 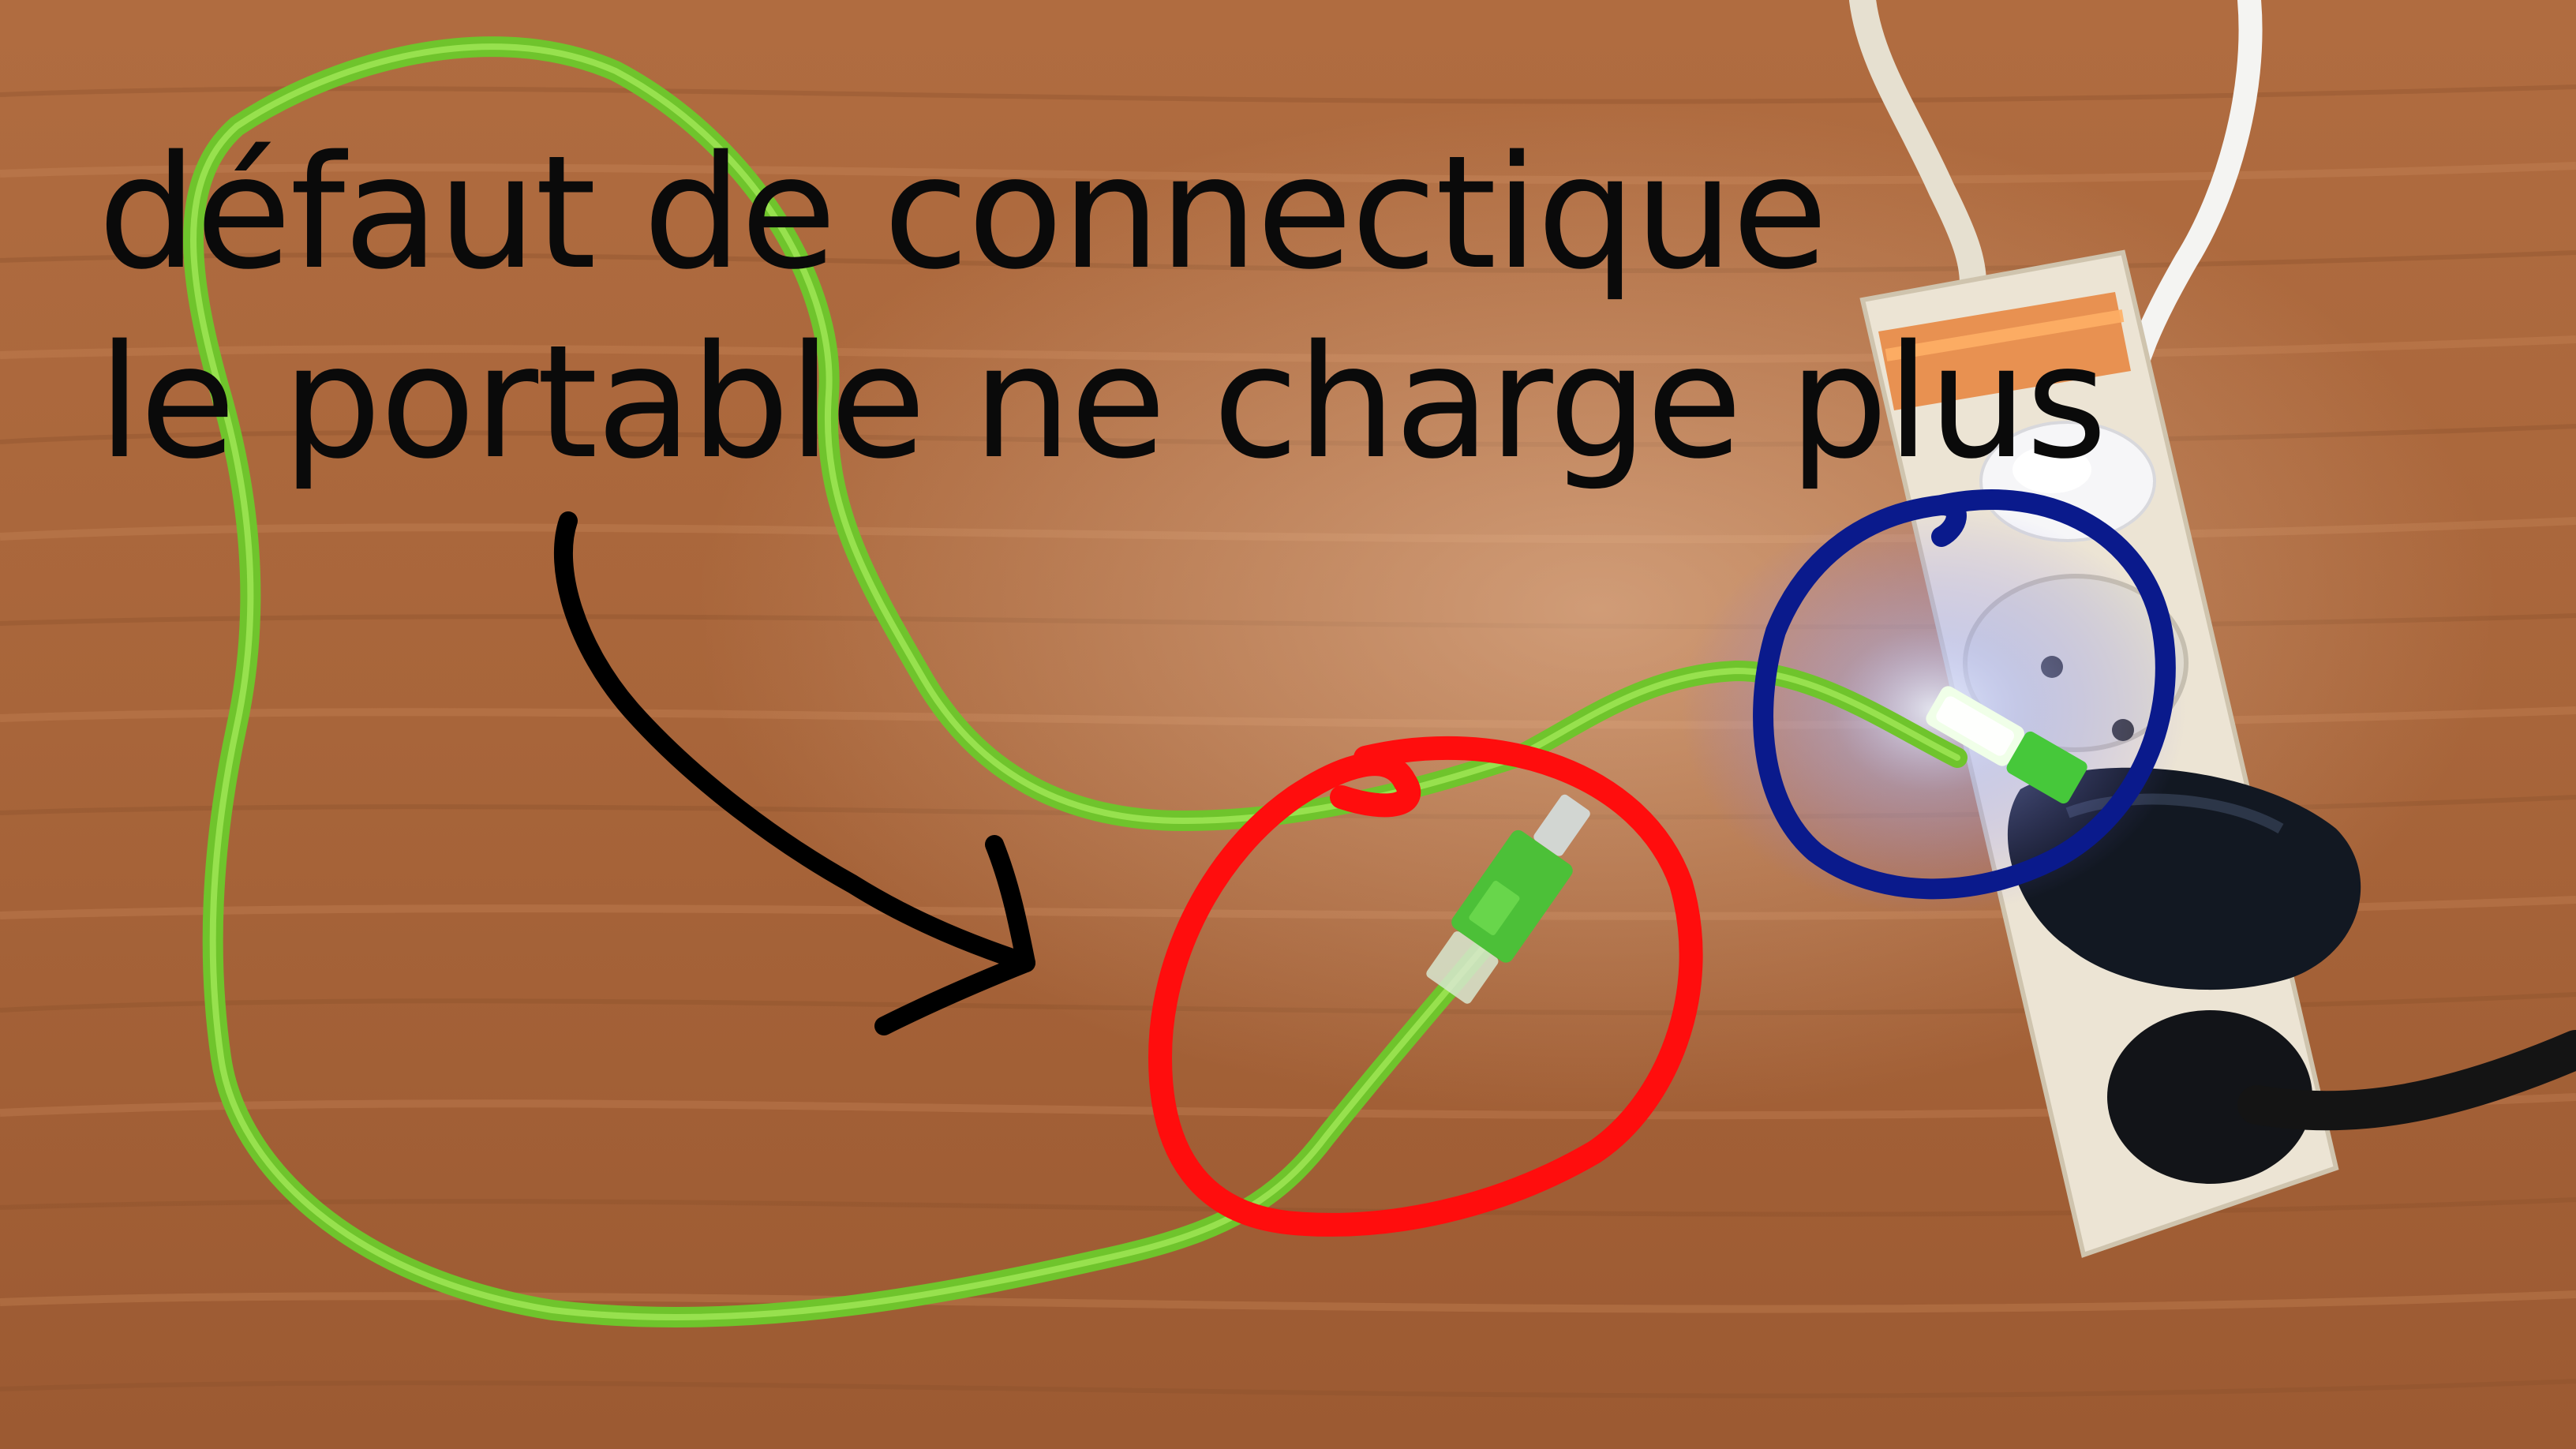 I want to click on curved-arrow-icon, so click(x=794, y=773).